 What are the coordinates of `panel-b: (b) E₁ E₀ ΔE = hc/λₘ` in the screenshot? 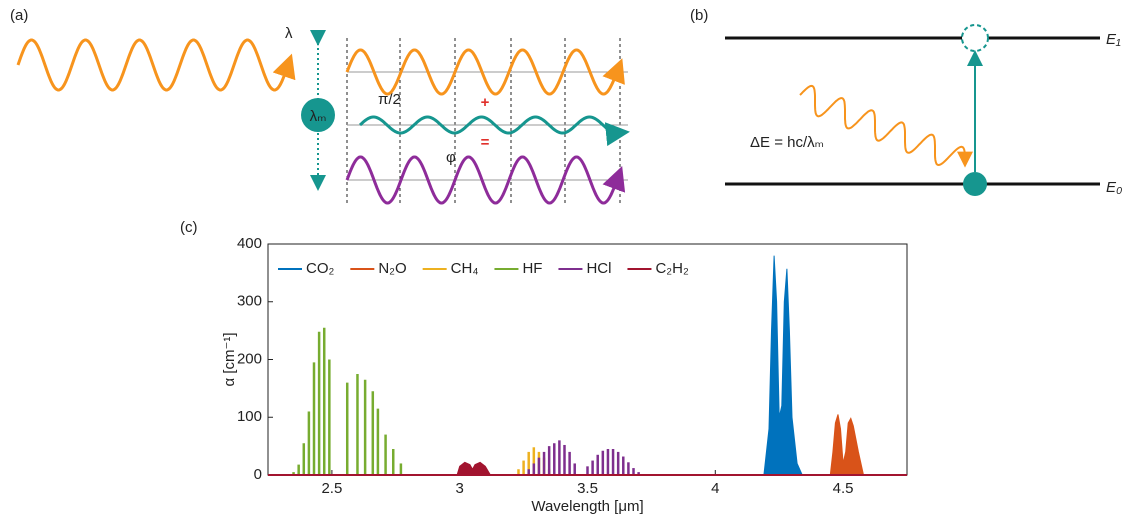 It's located at (906, 101).